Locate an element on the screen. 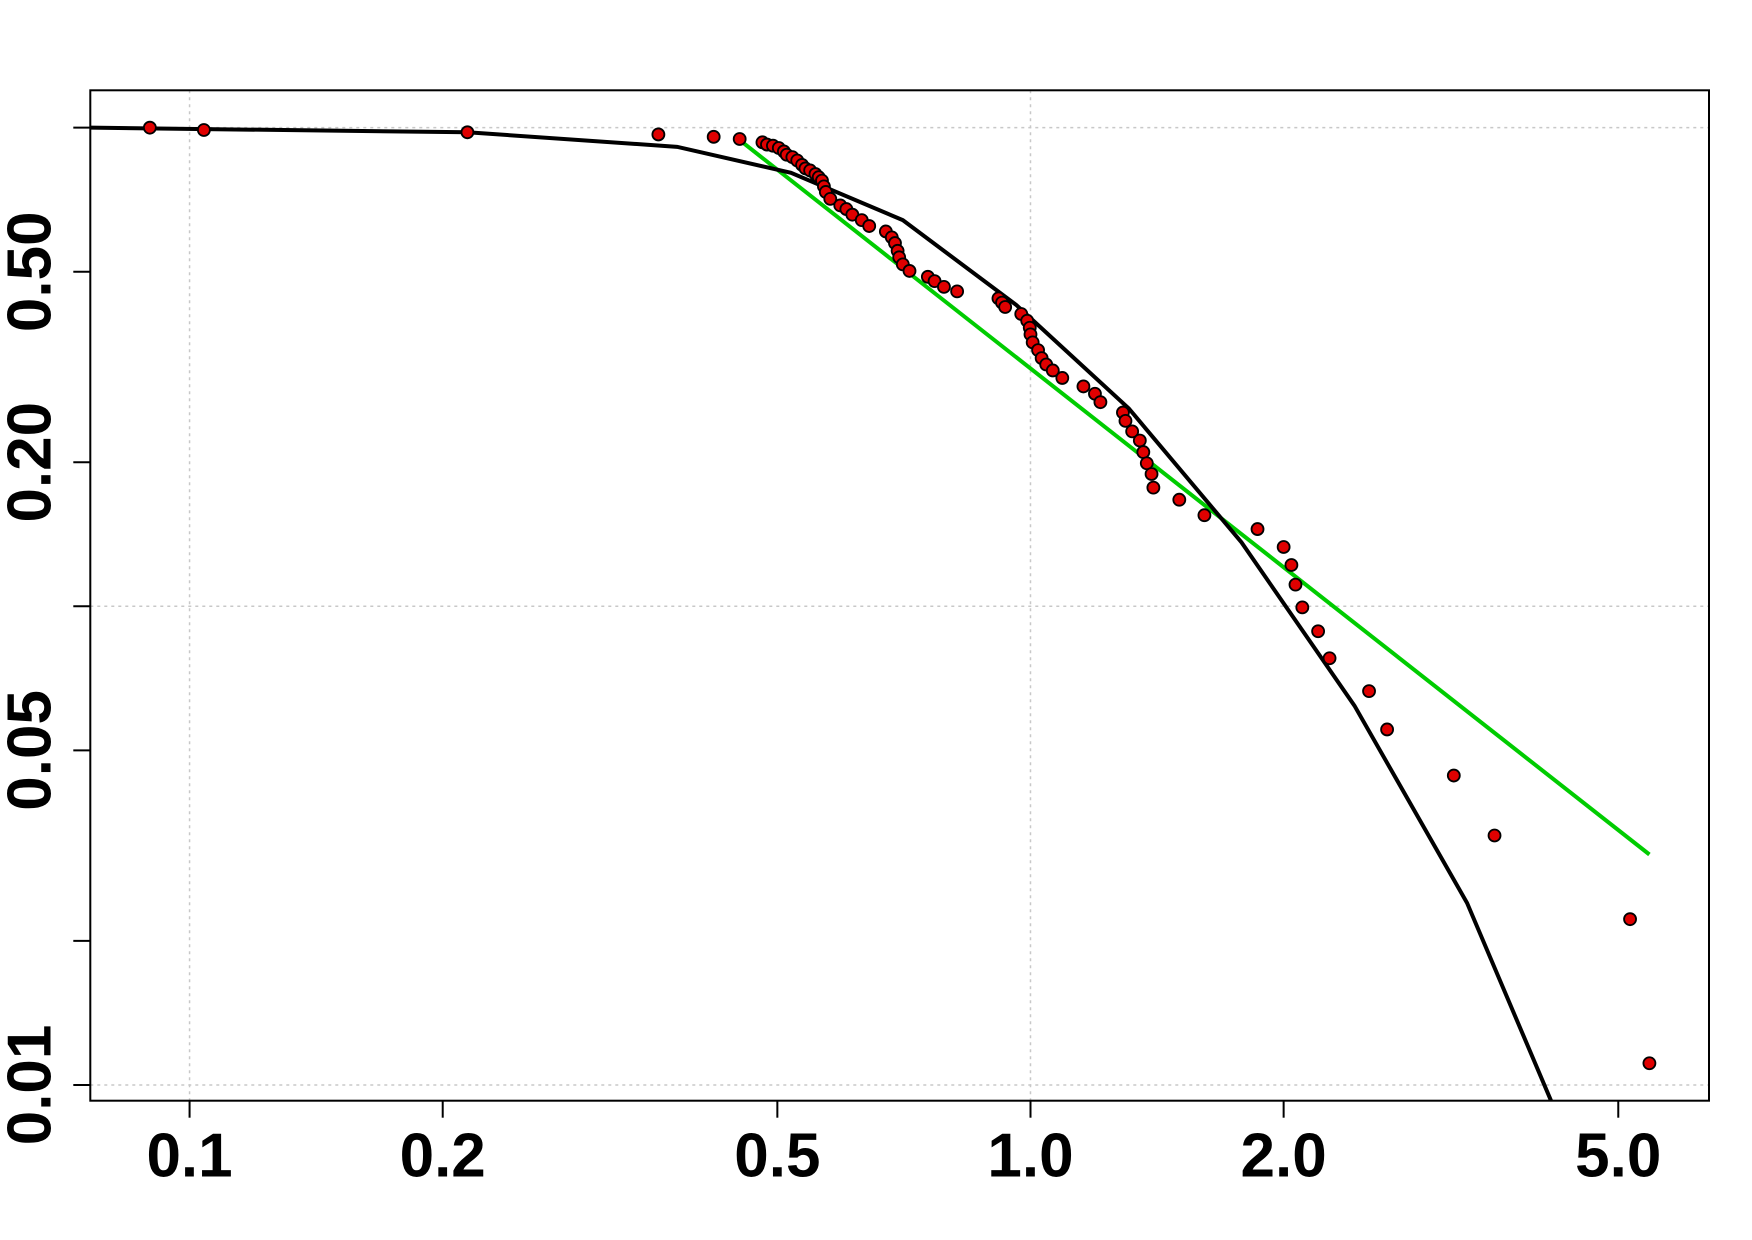 The height and width of the screenshot is (1240, 1752). x-tick-label: 0.1 is located at coordinates (189, 1155).